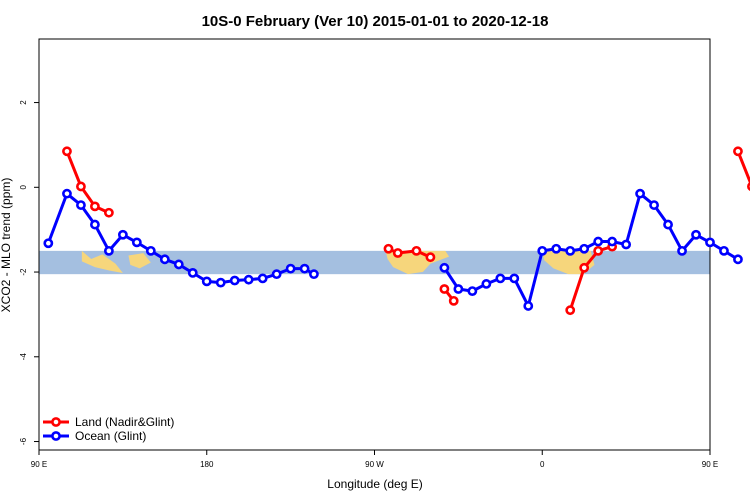  Describe the element at coordinates (23, 187) in the screenshot. I see `y-tick-label: 0` at that location.